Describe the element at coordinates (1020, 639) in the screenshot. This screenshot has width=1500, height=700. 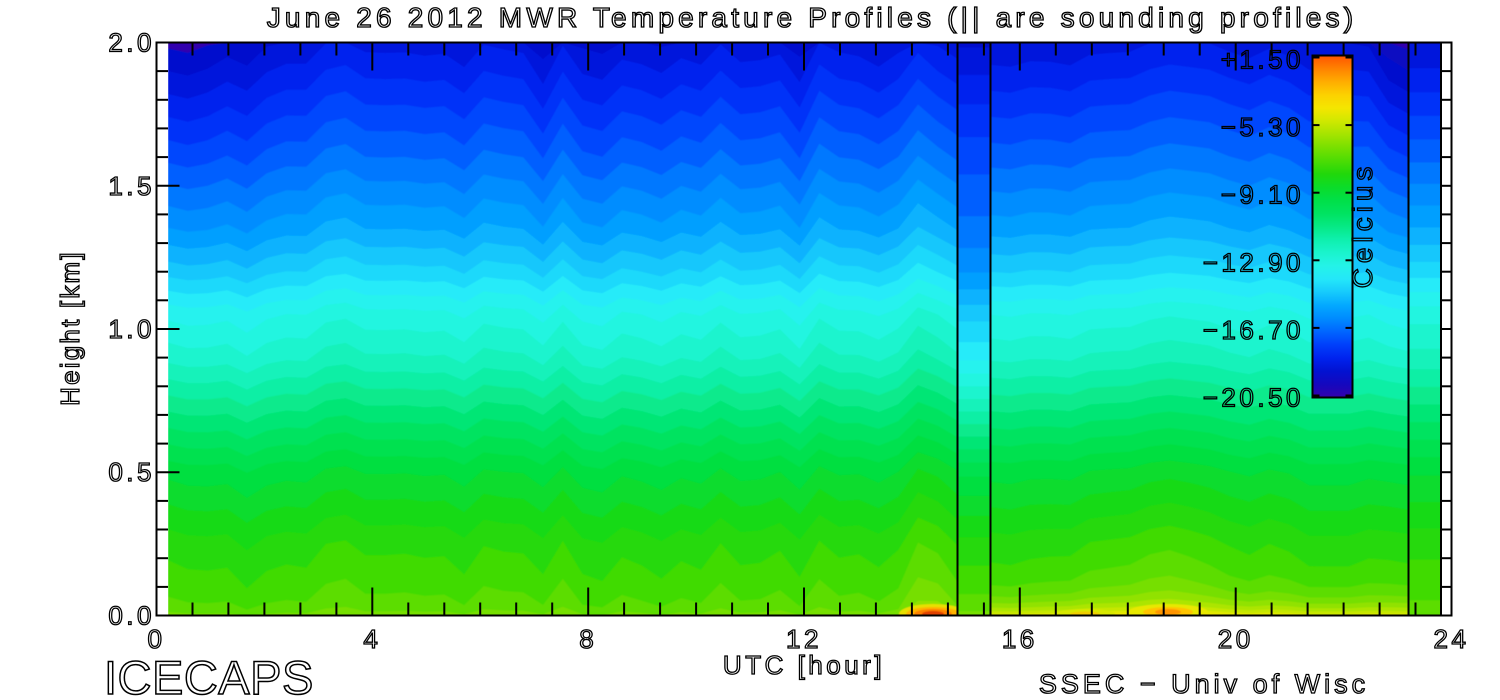
I see `svg-text: 16` at that location.